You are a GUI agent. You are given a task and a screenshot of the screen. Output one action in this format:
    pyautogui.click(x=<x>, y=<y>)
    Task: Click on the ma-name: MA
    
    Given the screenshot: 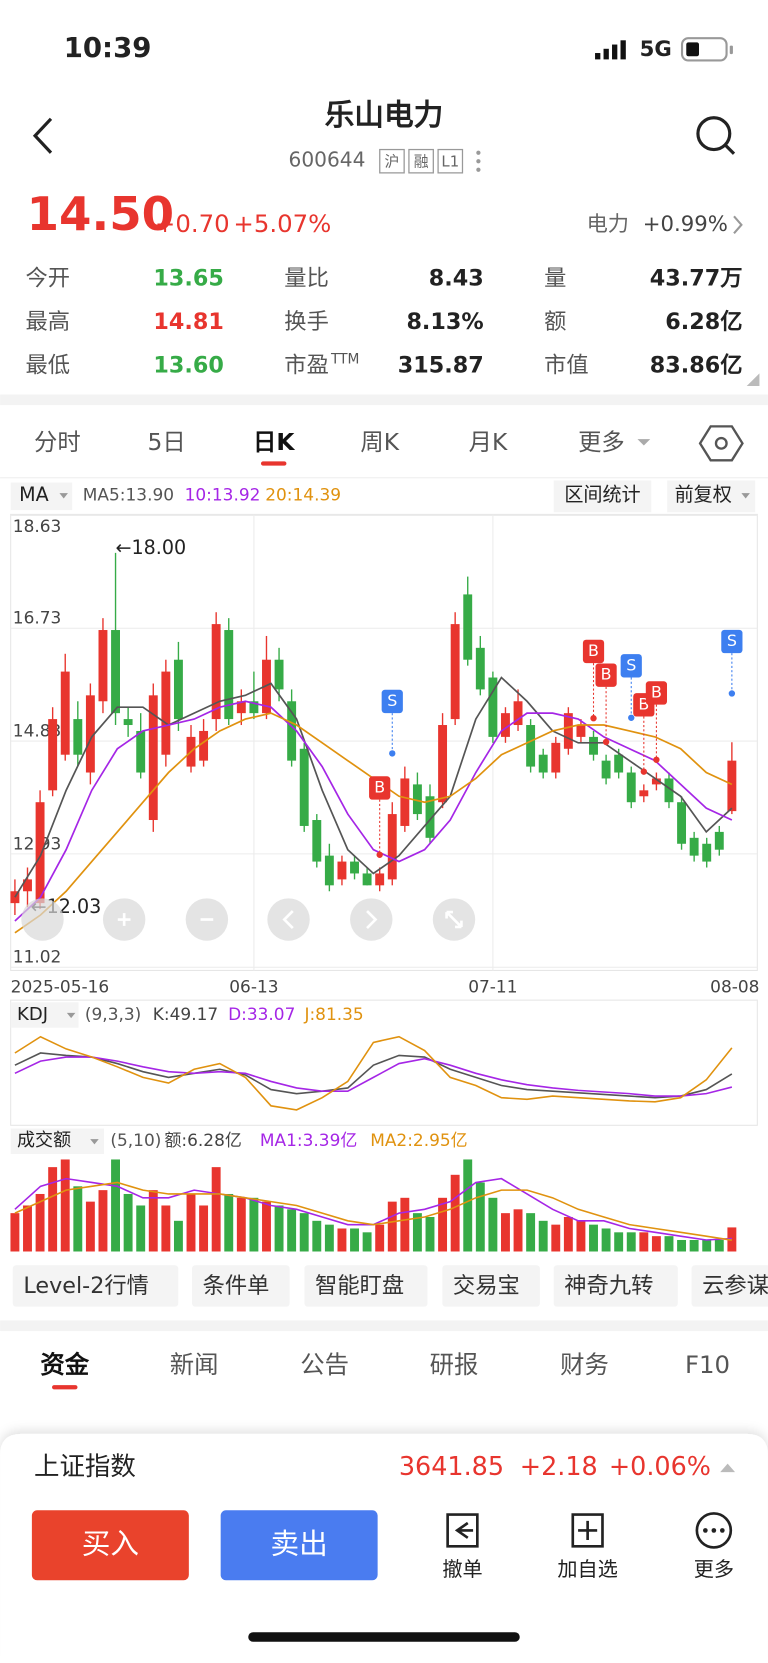 What is the action you would take?
    pyautogui.click(x=34, y=494)
    